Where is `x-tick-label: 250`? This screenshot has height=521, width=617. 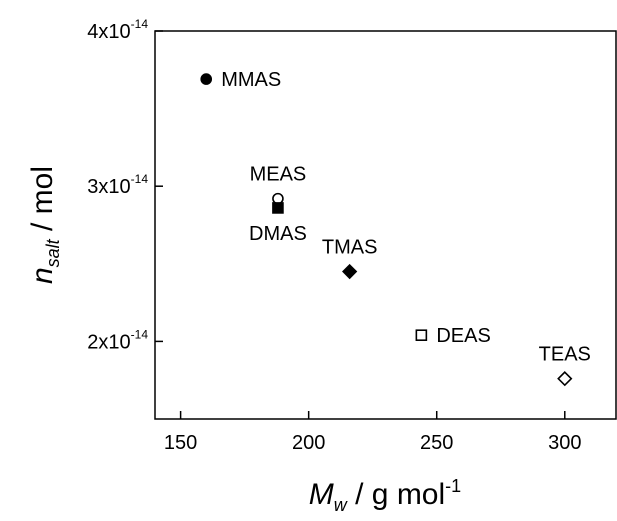
x-tick-label: 250 is located at coordinates (436, 443).